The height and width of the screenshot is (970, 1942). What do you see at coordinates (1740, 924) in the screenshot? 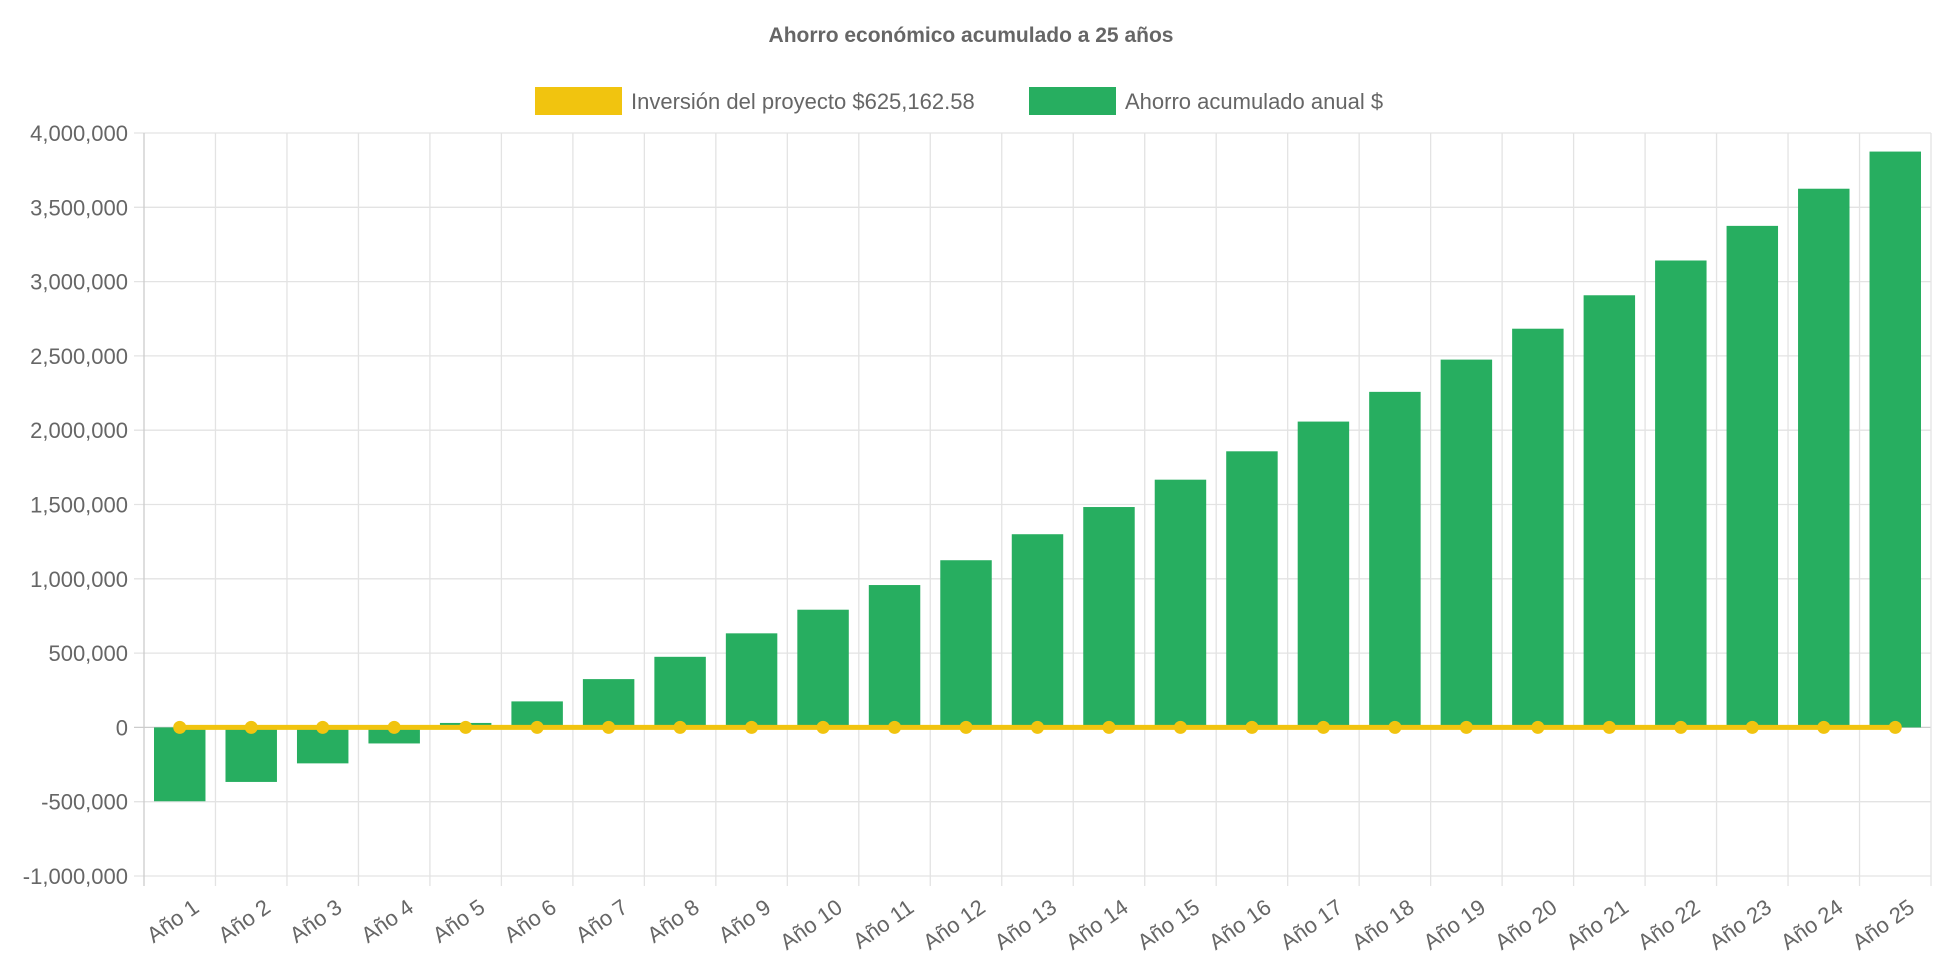
I see `x-tick-label: Año 23` at bounding box center [1740, 924].